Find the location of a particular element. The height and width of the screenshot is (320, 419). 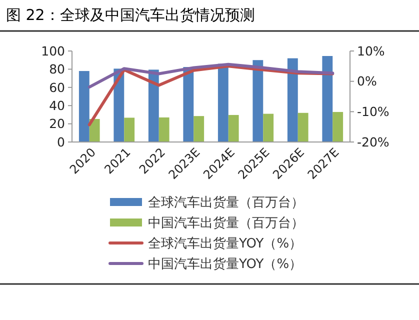

y2-tick-label: 10% is located at coordinates (371, 50).